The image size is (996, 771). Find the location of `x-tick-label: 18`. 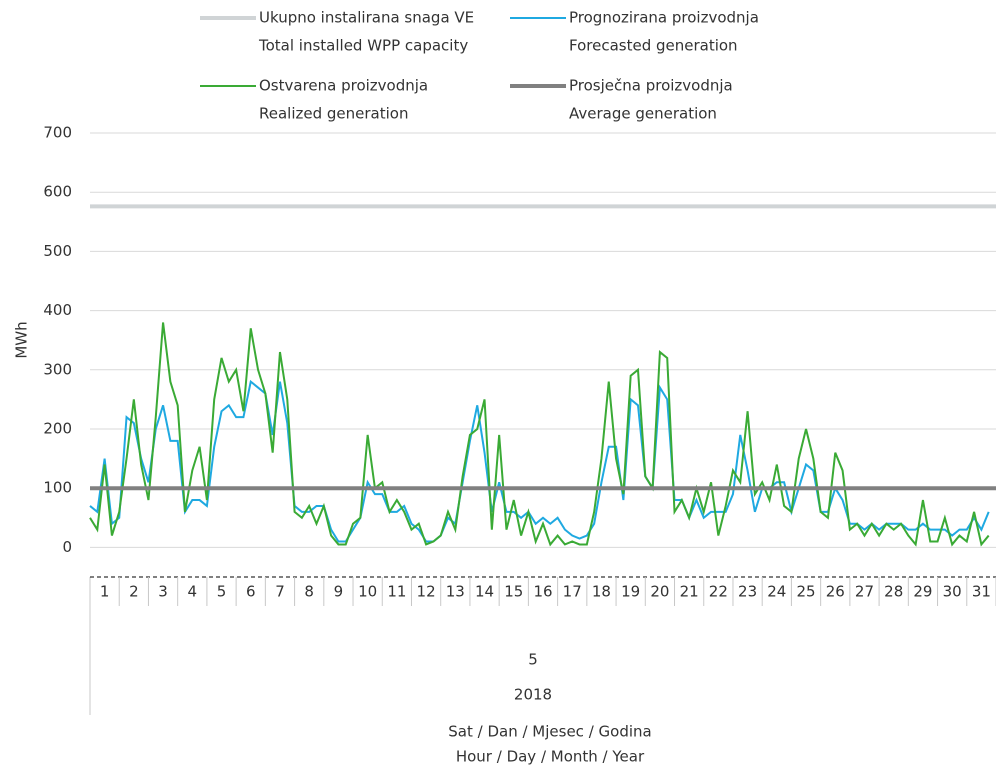

x-tick-label: 18 is located at coordinates (601, 592).